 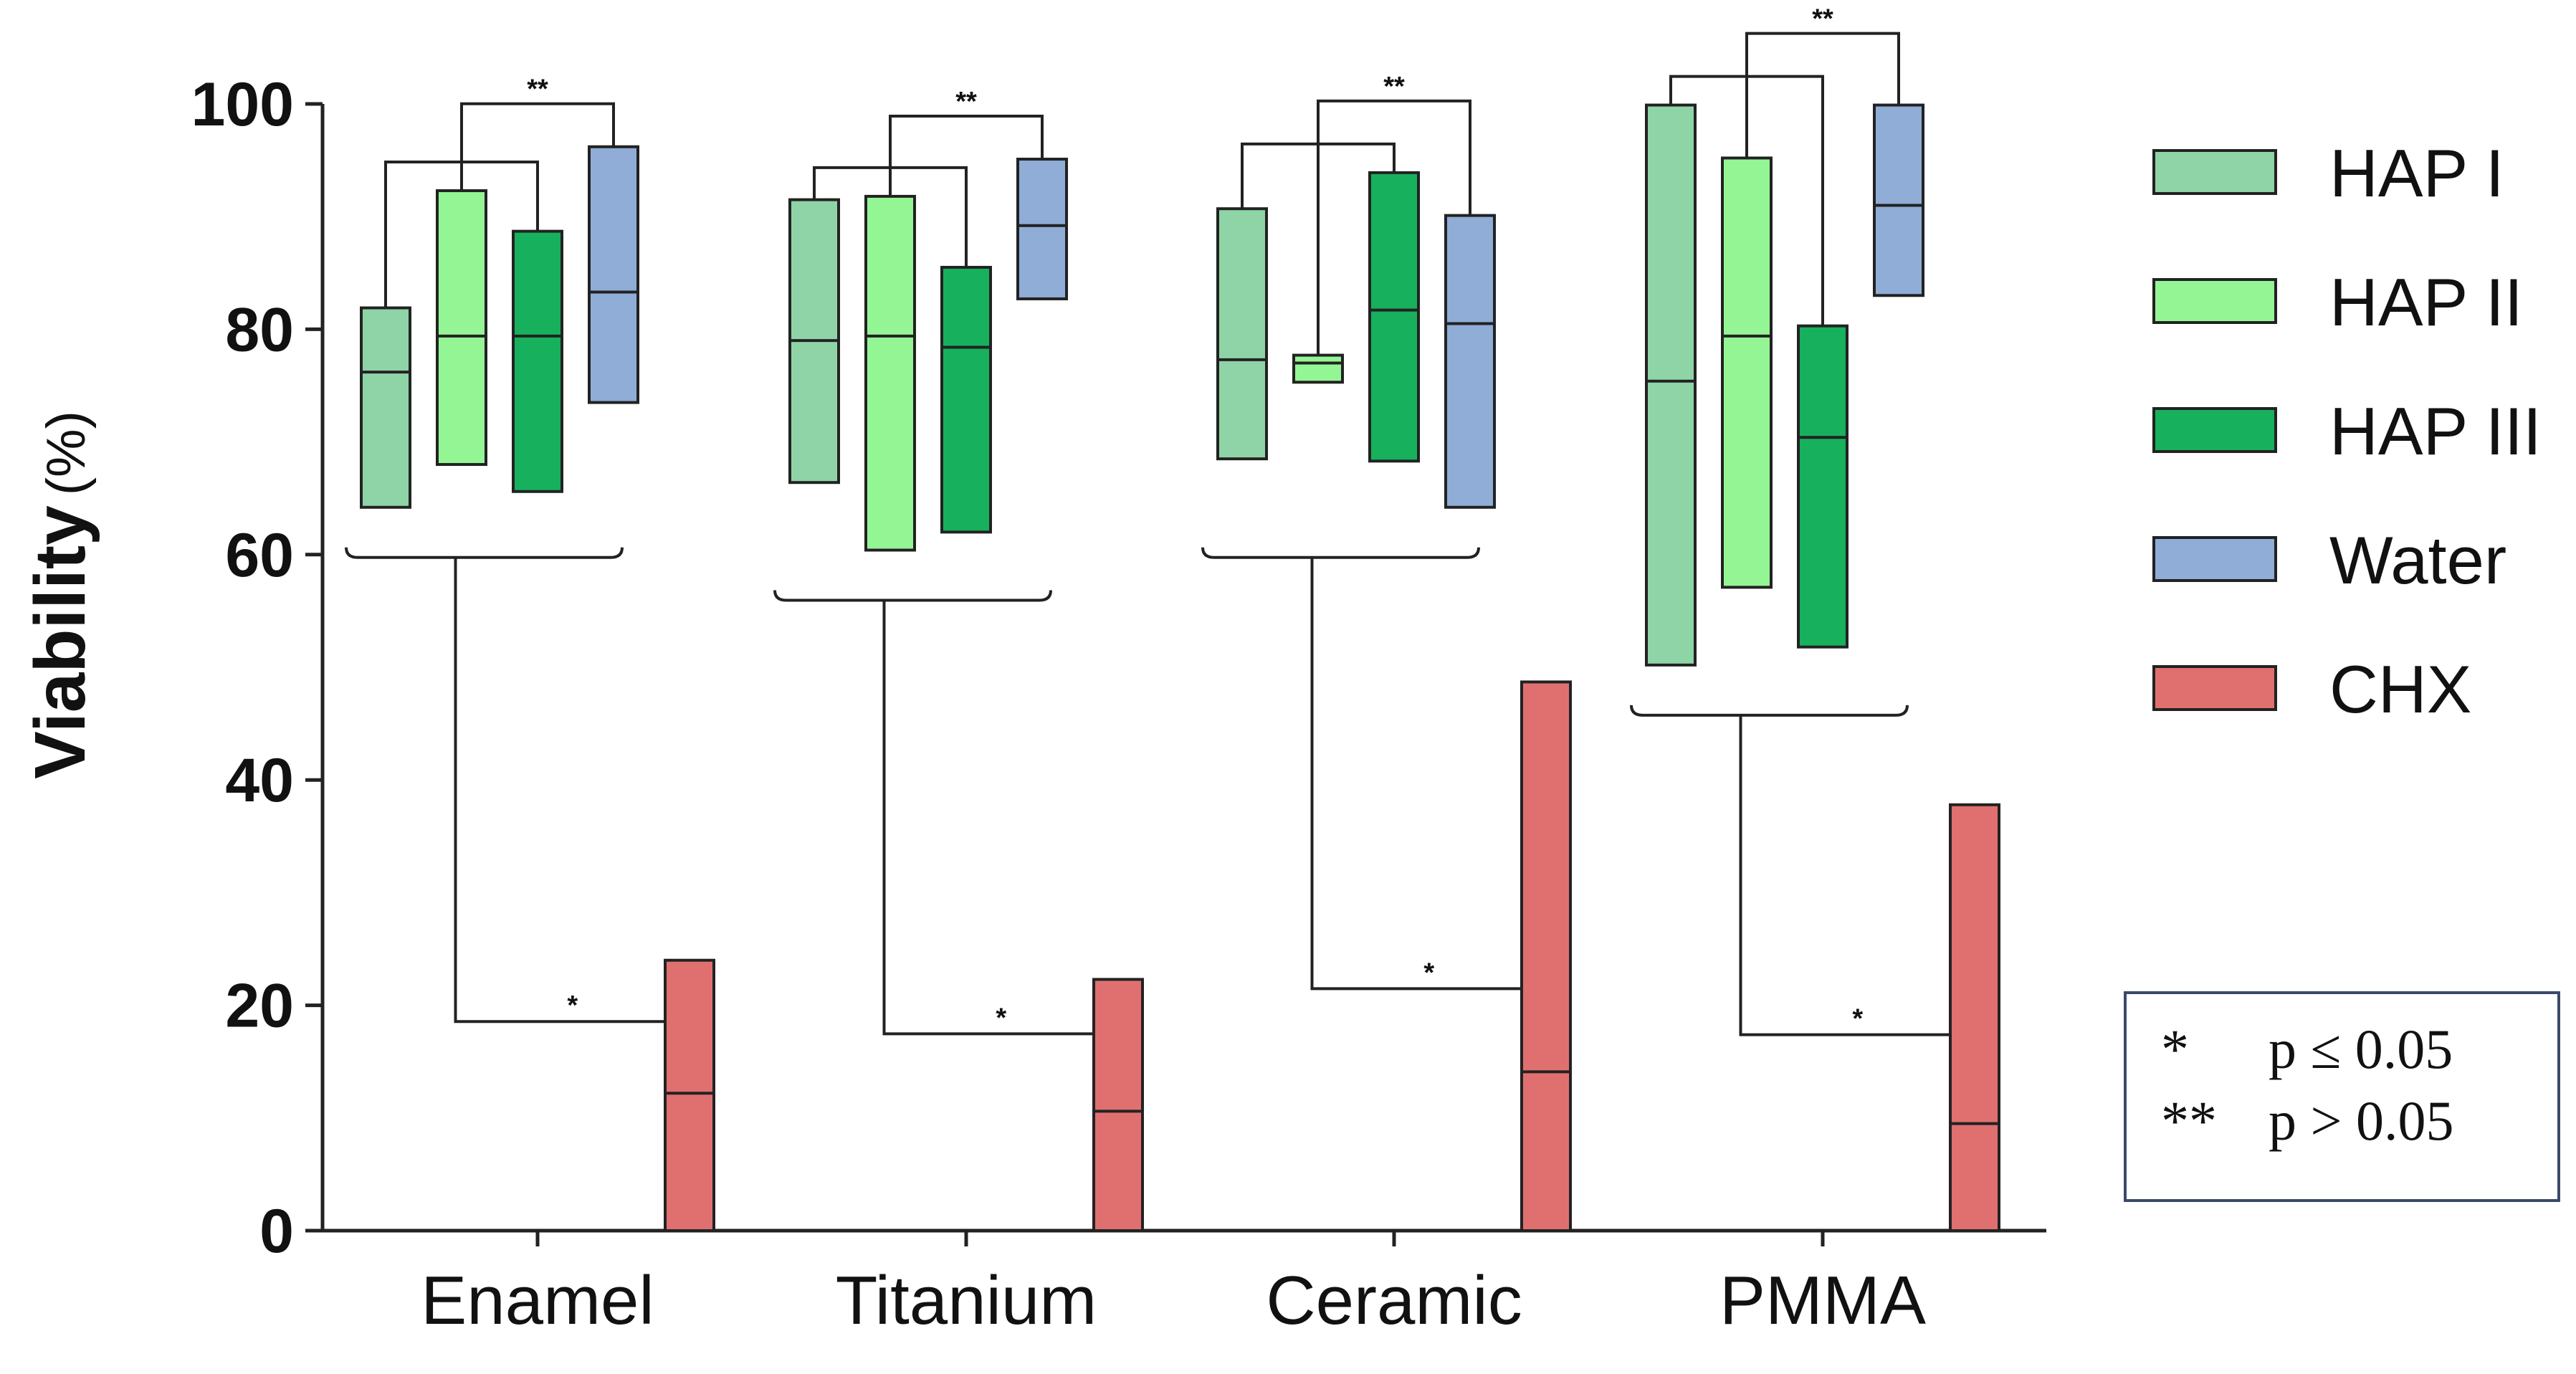 What do you see at coordinates (2426, 302) in the screenshot?
I see `legend-label-hap-ii: HAP II` at bounding box center [2426, 302].